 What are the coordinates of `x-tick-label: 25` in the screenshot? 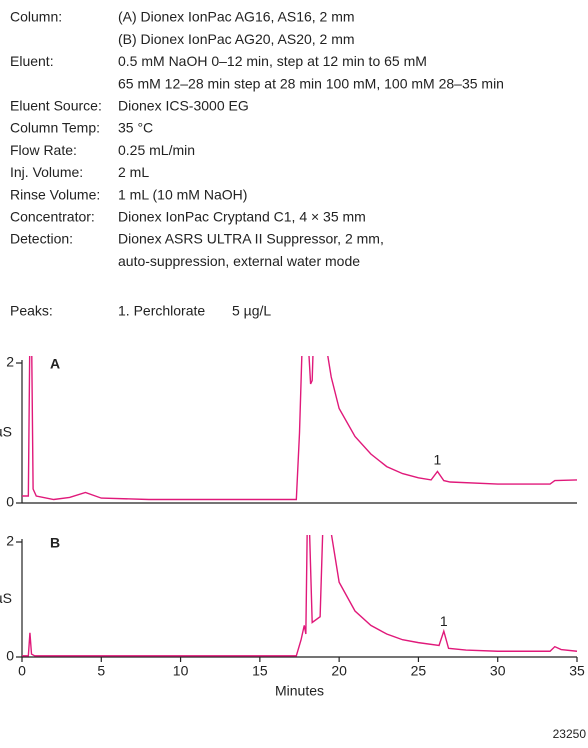 It's located at (419, 671).